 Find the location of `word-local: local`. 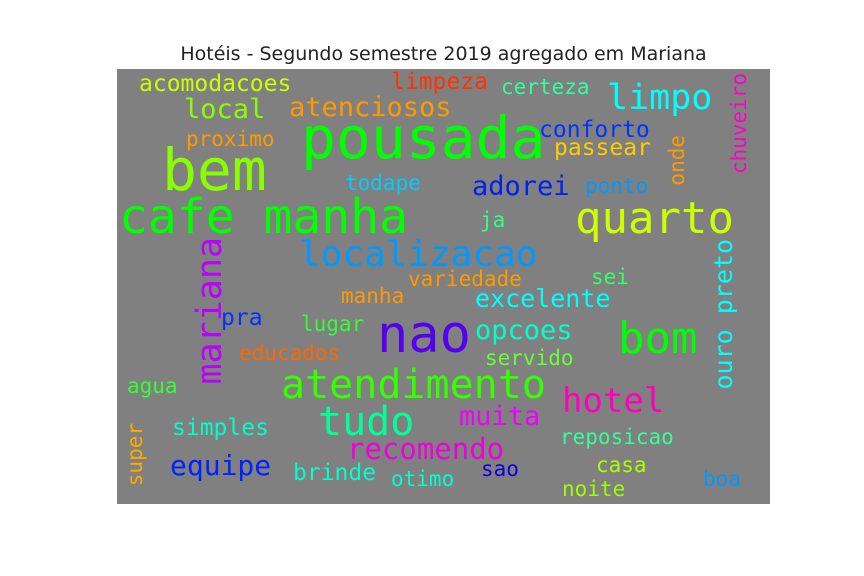

word-local: local is located at coordinates (225, 109).